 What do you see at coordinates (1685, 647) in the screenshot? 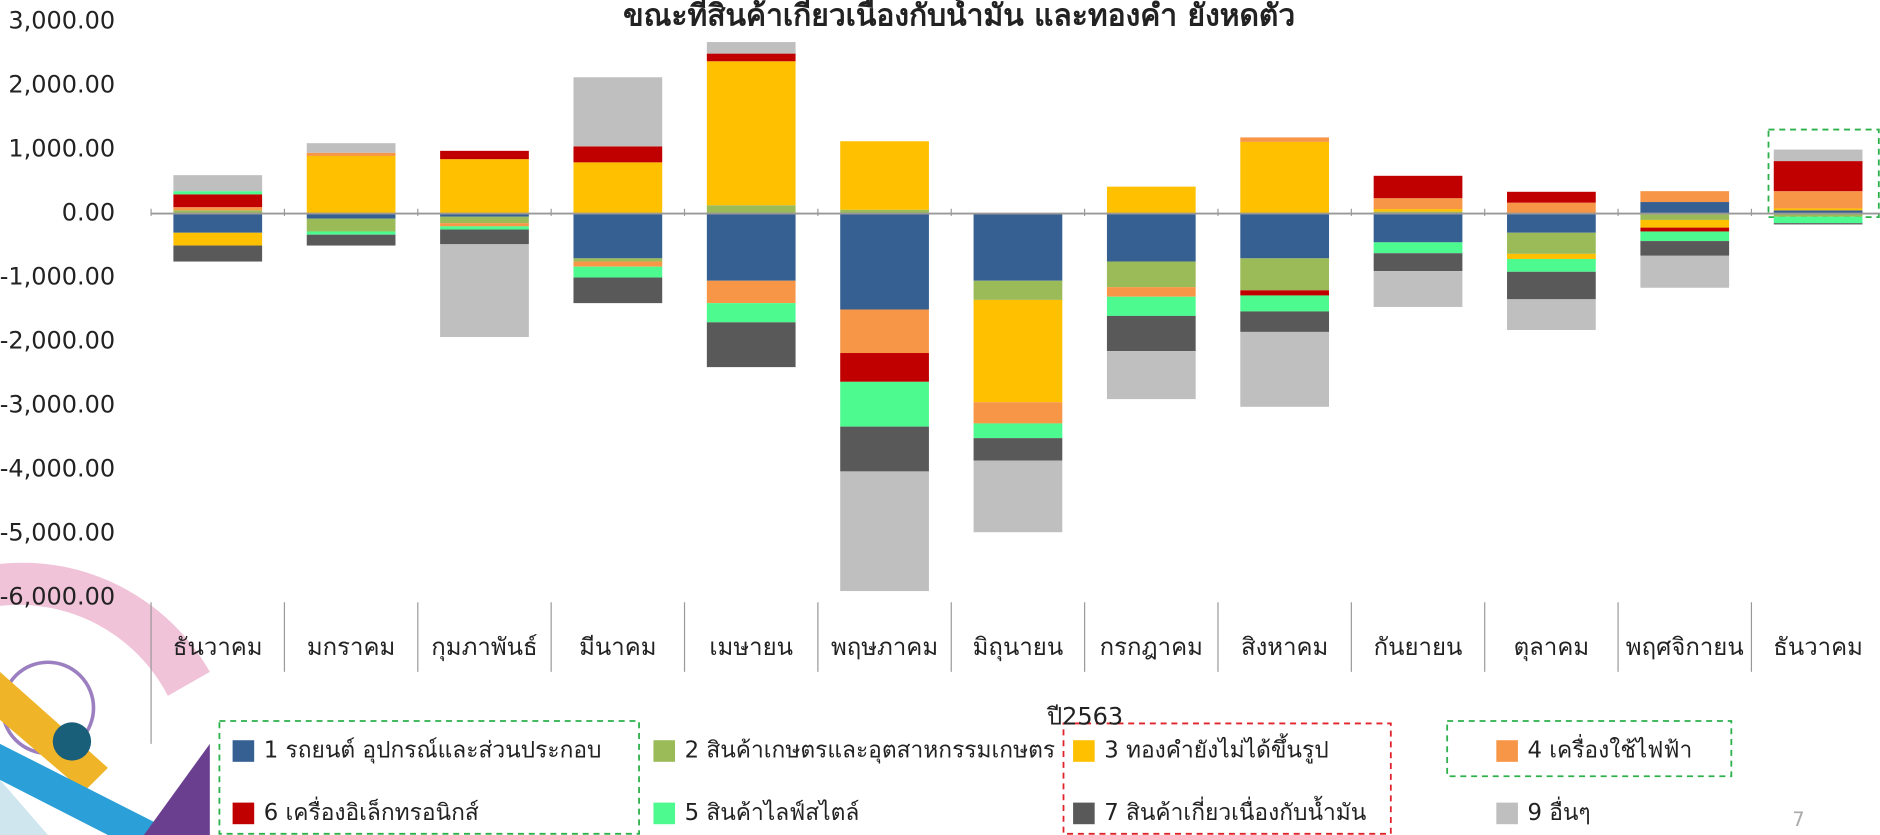
I see `x-tick-label: พฤศจิกายน` at bounding box center [1685, 647].